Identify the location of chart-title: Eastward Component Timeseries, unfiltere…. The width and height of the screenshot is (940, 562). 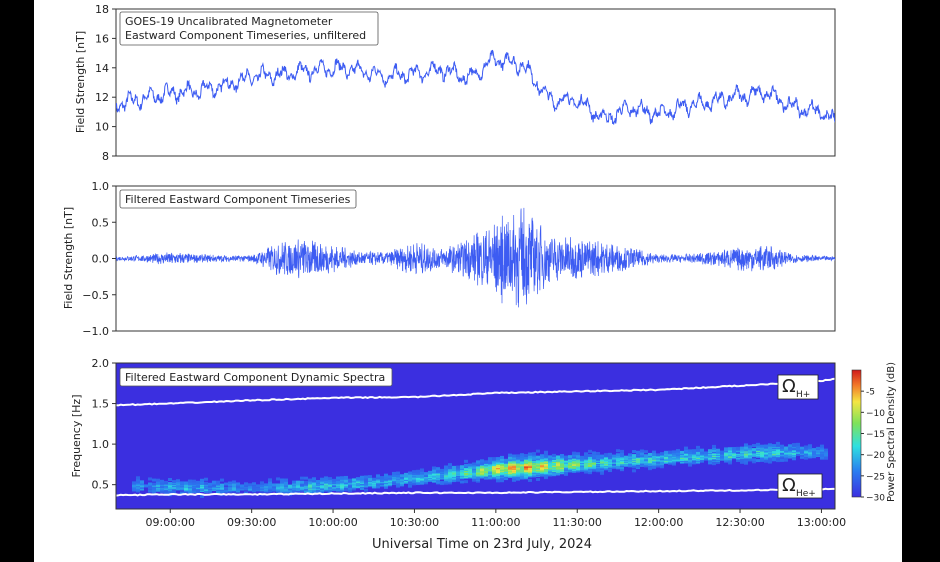
(245, 35).